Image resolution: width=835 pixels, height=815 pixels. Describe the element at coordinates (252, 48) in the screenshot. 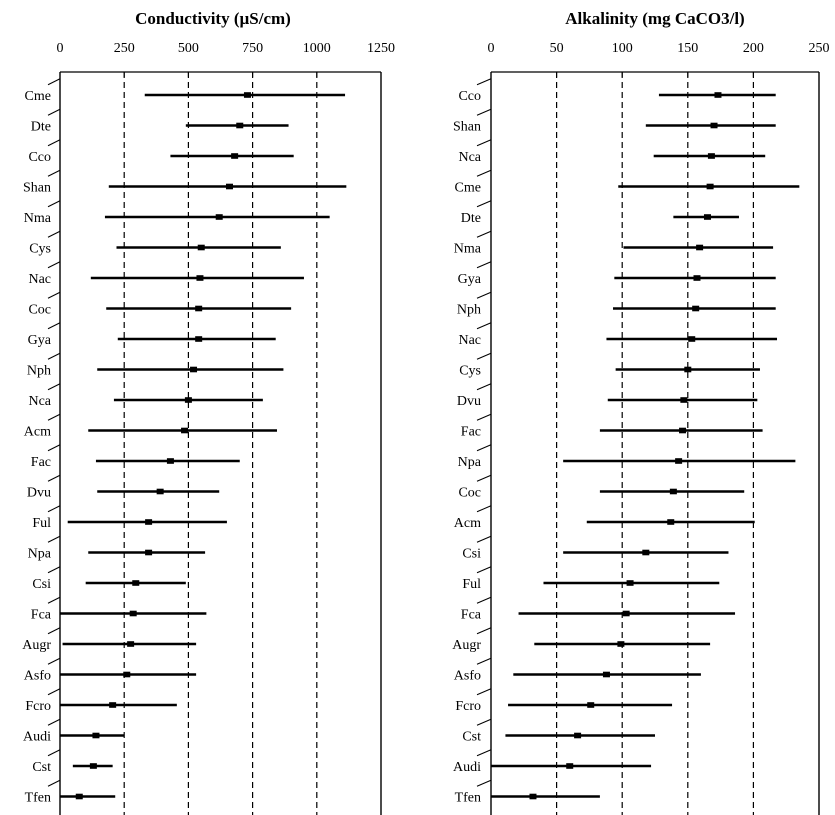

I see `x-tick-label: 750` at that location.